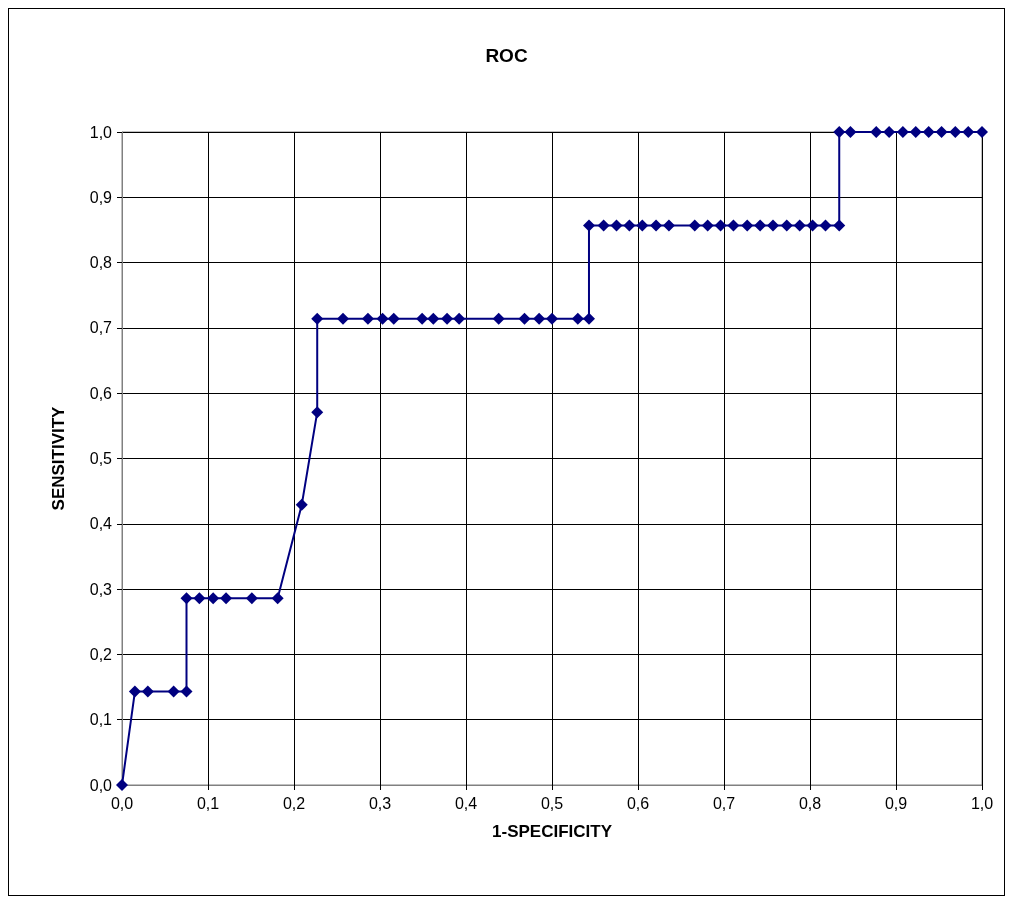 Image resolution: width=1015 pixels, height=908 pixels. Describe the element at coordinates (122, 803) in the screenshot. I see `x-tick-label: 0,0` at that location.